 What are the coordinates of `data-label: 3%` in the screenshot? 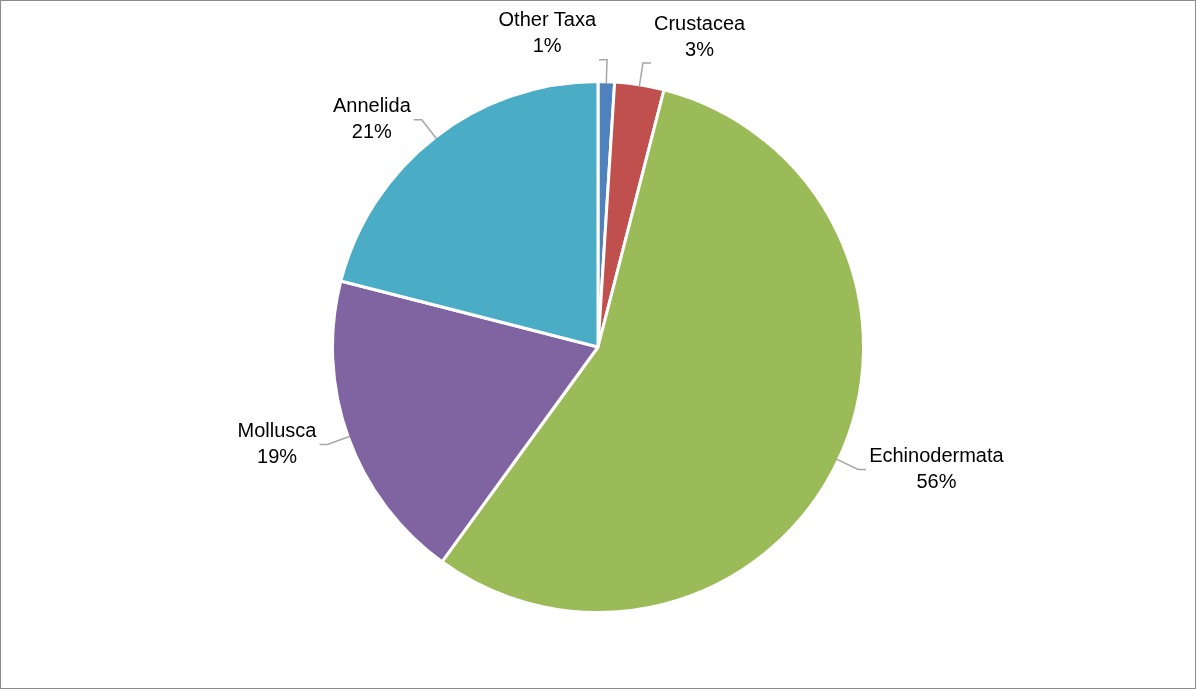 It's located at (700, 48).